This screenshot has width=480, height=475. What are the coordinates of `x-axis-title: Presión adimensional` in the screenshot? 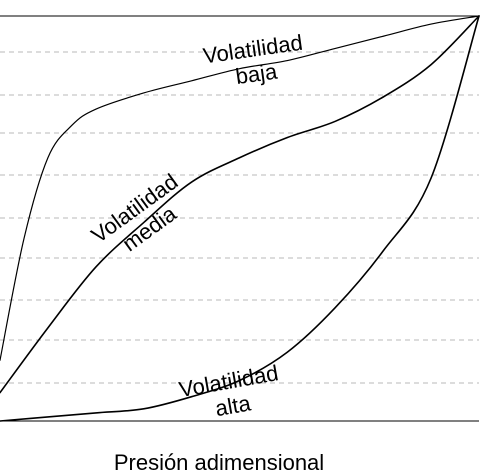 It's located at (219, 462).